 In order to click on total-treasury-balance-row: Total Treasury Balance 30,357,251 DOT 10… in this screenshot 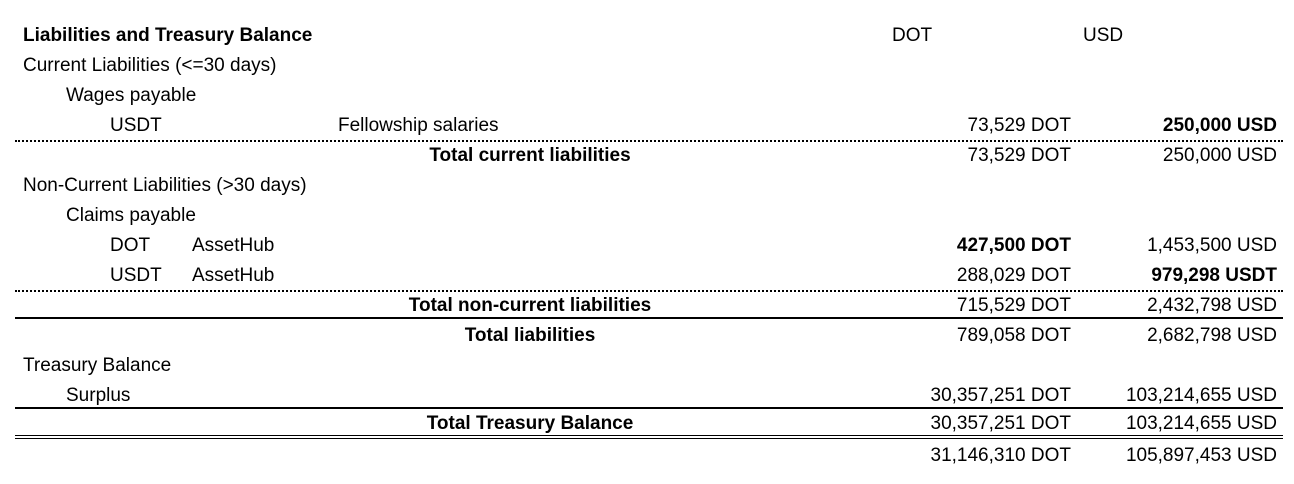, I will do `click(647, 424)`.